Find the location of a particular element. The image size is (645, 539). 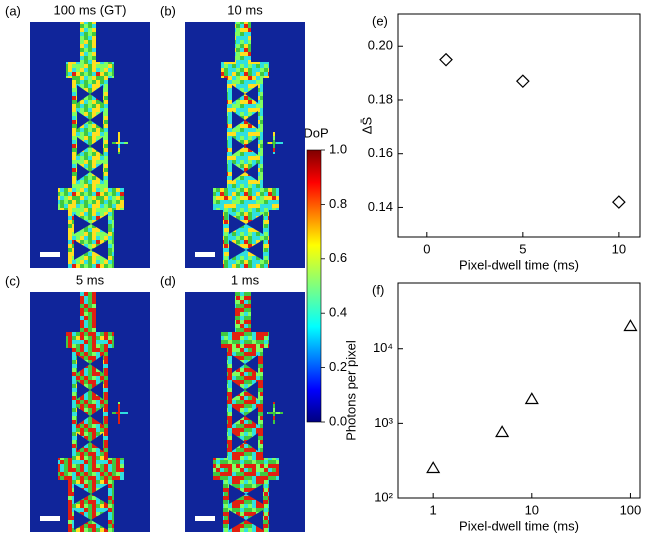

panel-label: (e) is located at coordinates (380, 20).